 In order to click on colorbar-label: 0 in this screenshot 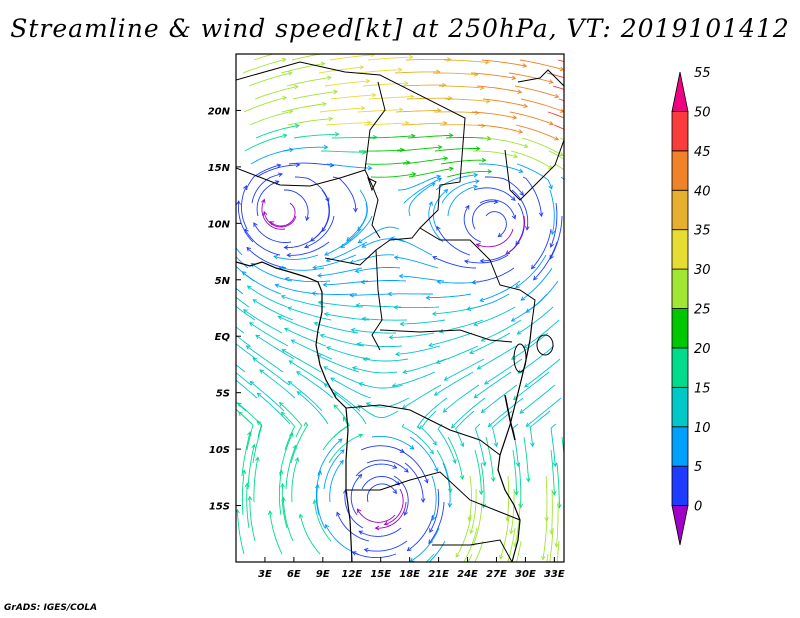, I will do `click(698, 507)`.